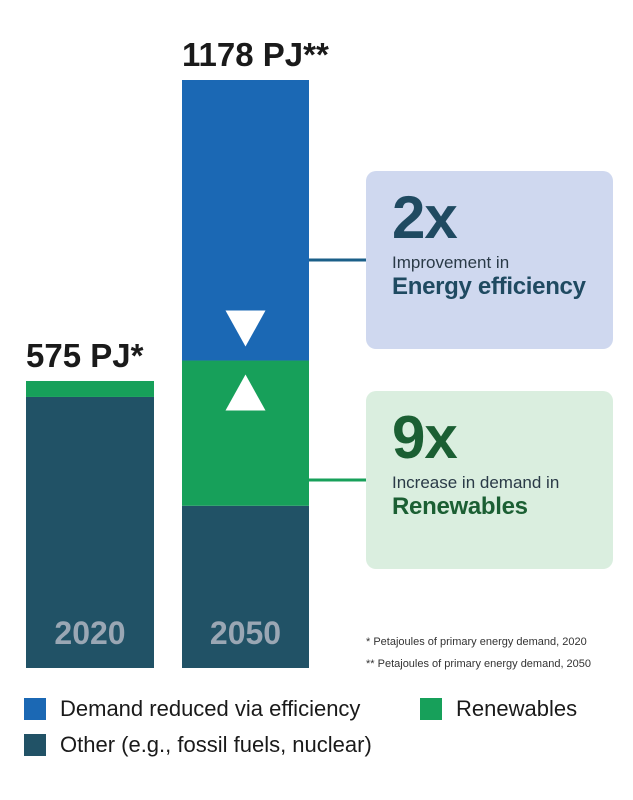 The width and height of the screenshot is (633, 800). What do you see at coordinates (245, 586) in the screenshot?
I see `bar-2050-other` at bounding box center [245, 586].